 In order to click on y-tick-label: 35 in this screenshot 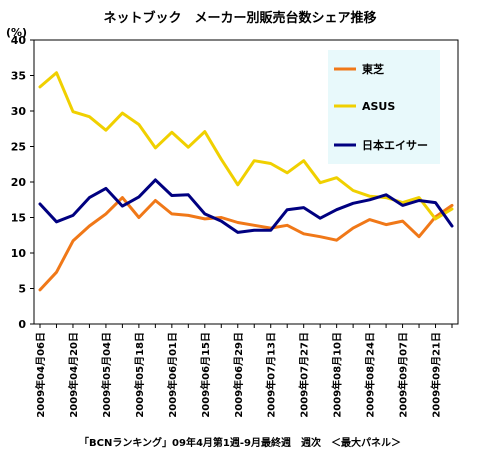, I will do `click(18, 76)`.